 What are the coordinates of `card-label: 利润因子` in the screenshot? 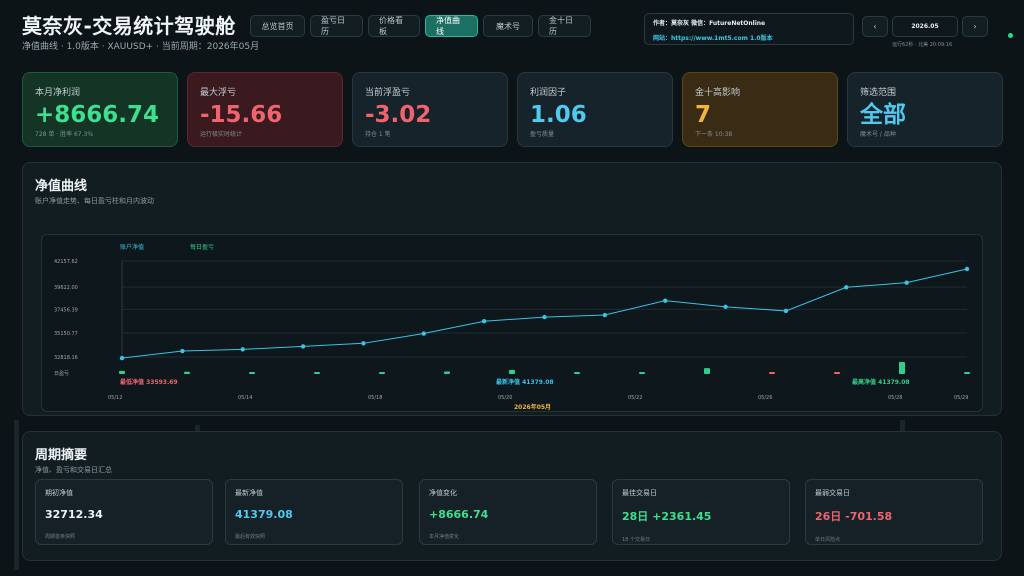 It's located at (548, 93).